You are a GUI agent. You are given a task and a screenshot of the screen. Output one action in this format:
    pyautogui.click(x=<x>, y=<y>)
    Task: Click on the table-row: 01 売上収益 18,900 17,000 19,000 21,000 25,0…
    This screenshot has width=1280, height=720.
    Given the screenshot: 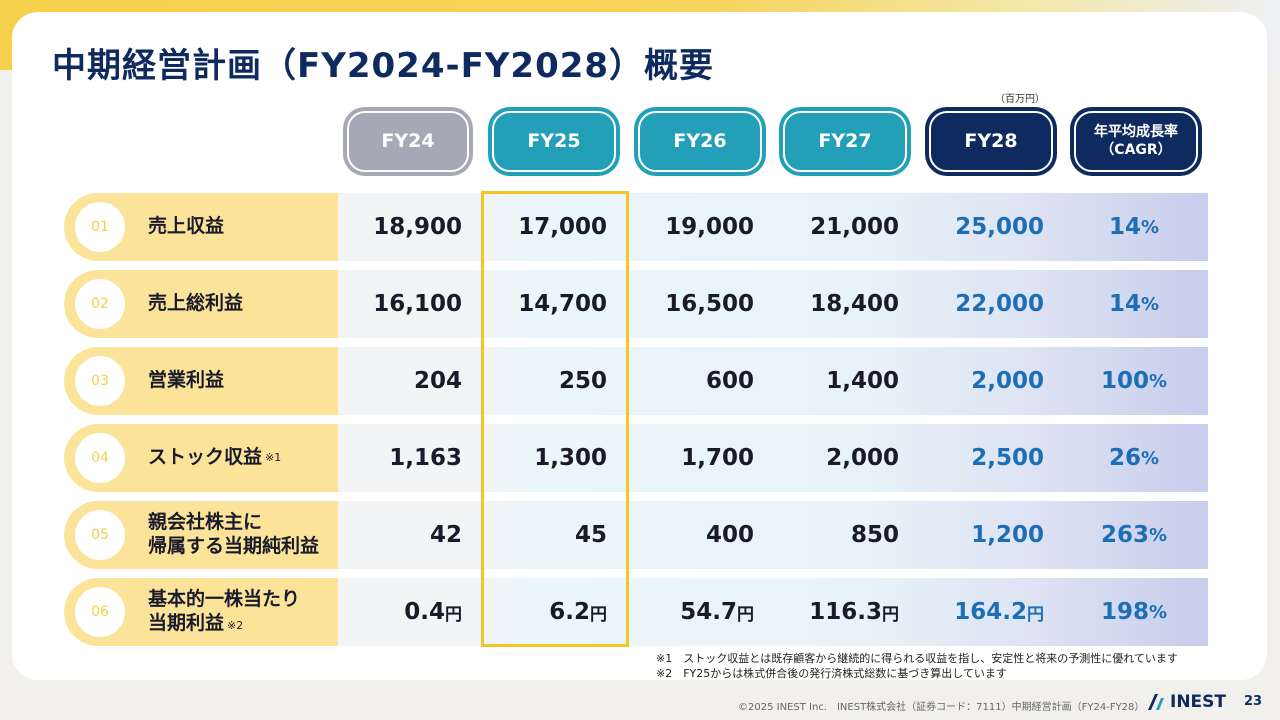 What is the action you would take?
    pyautogui.click(x=636, y=227)
    